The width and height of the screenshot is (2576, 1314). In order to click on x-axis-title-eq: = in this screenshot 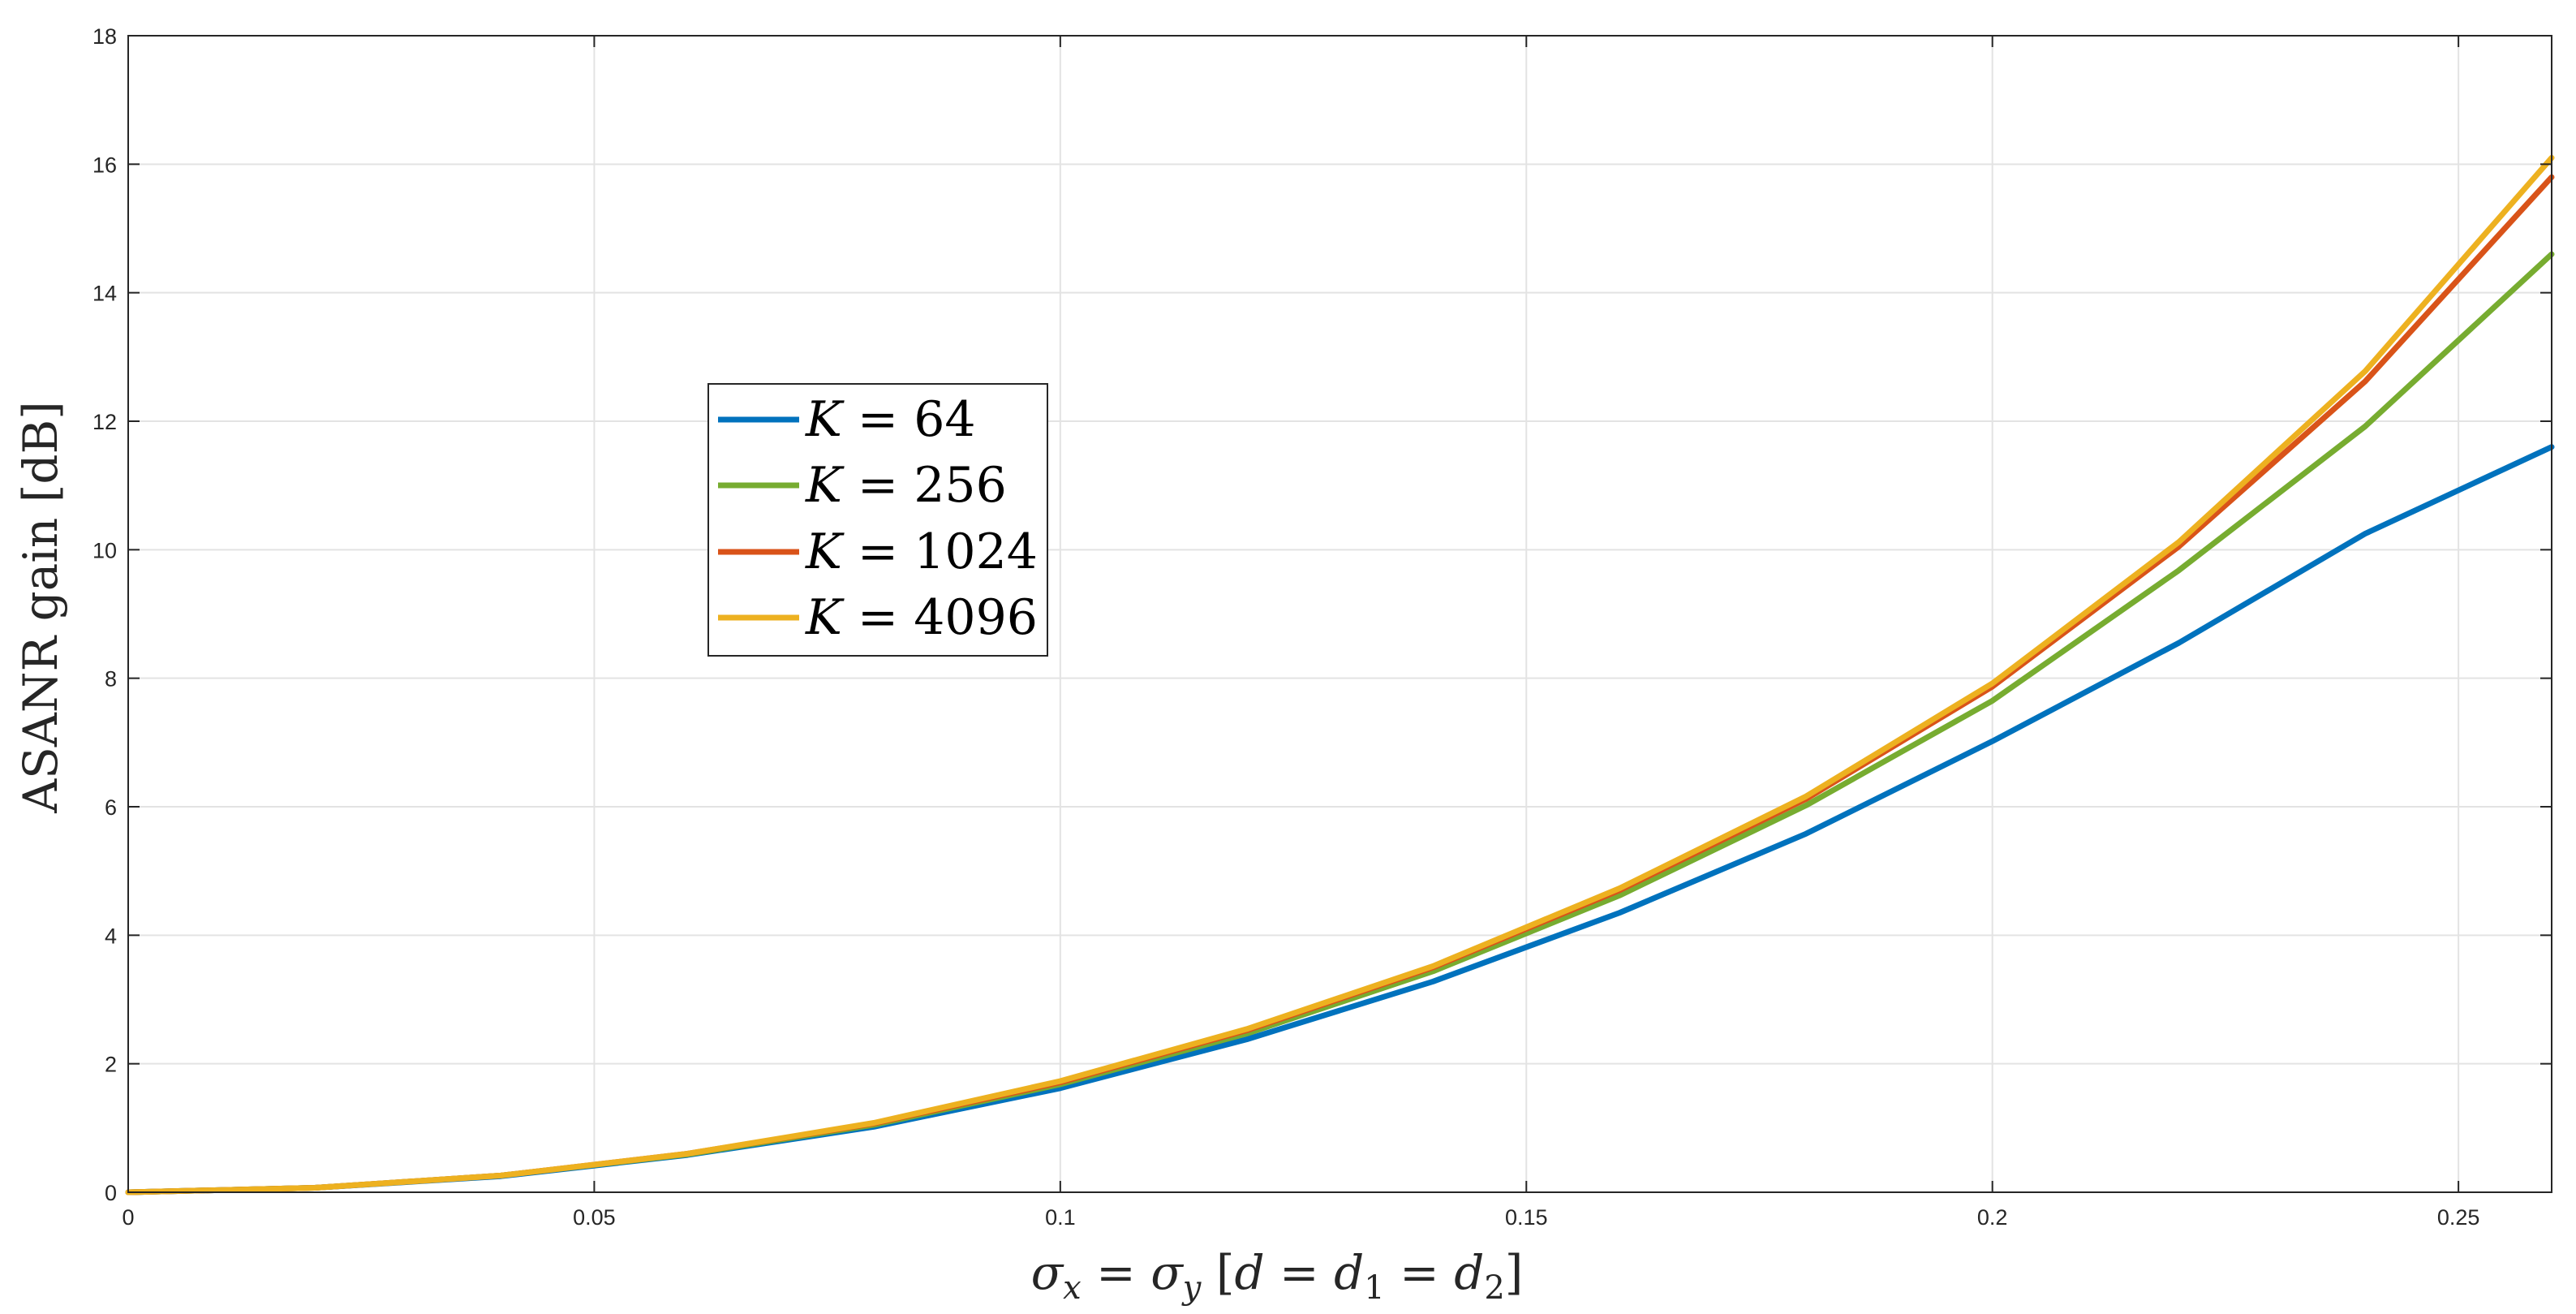, I will do `click(1116, 1272)`.